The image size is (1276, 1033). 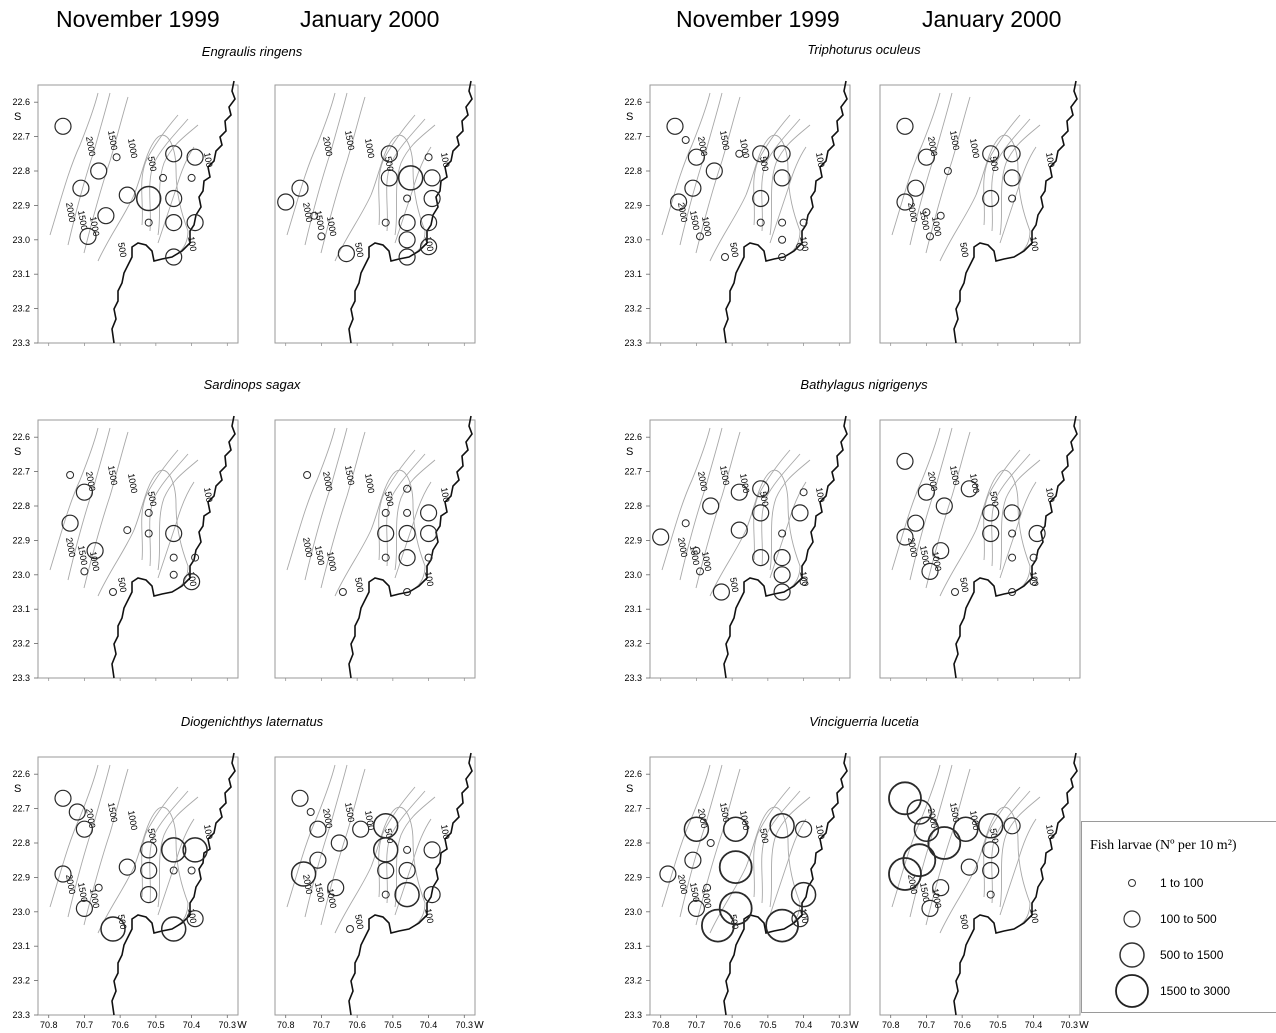 What do you see at coordinates (697, 1025) in the screenshot?
I see `lon-tick-label: 70.7` at bounding box center [697, 1025].